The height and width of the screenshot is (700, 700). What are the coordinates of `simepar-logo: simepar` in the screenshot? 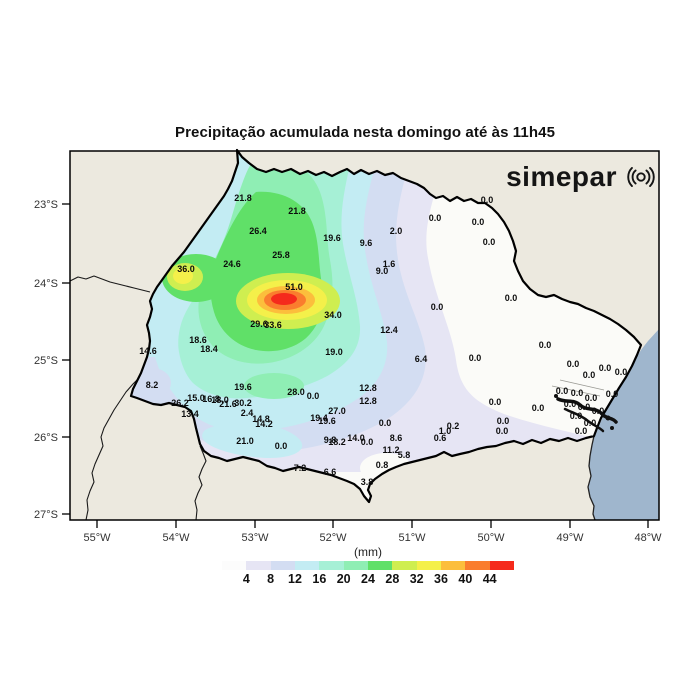 It's located at (578, 177).